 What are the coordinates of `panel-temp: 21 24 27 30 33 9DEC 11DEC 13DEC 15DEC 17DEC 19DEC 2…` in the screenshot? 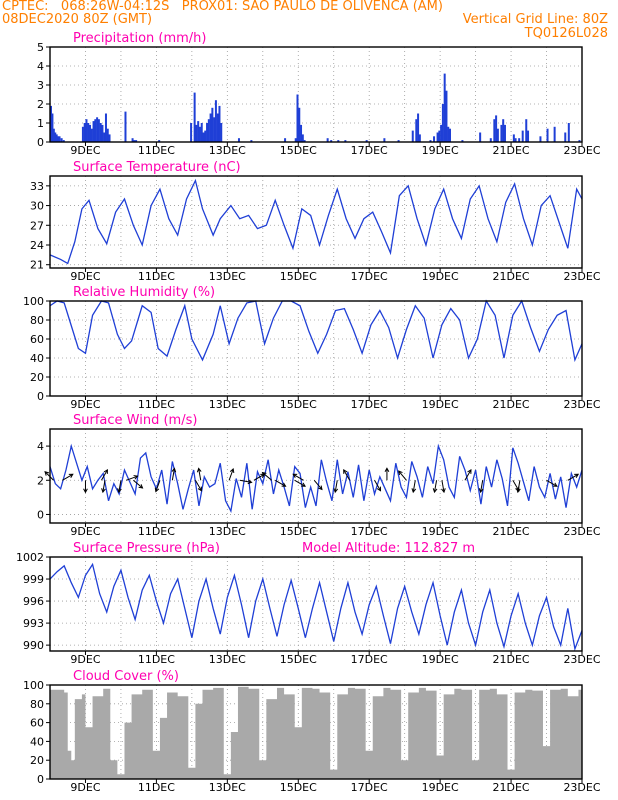 It's located at (315, 221).